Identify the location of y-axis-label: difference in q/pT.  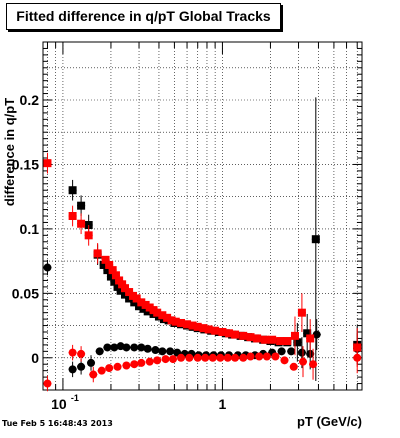
(9, 152).